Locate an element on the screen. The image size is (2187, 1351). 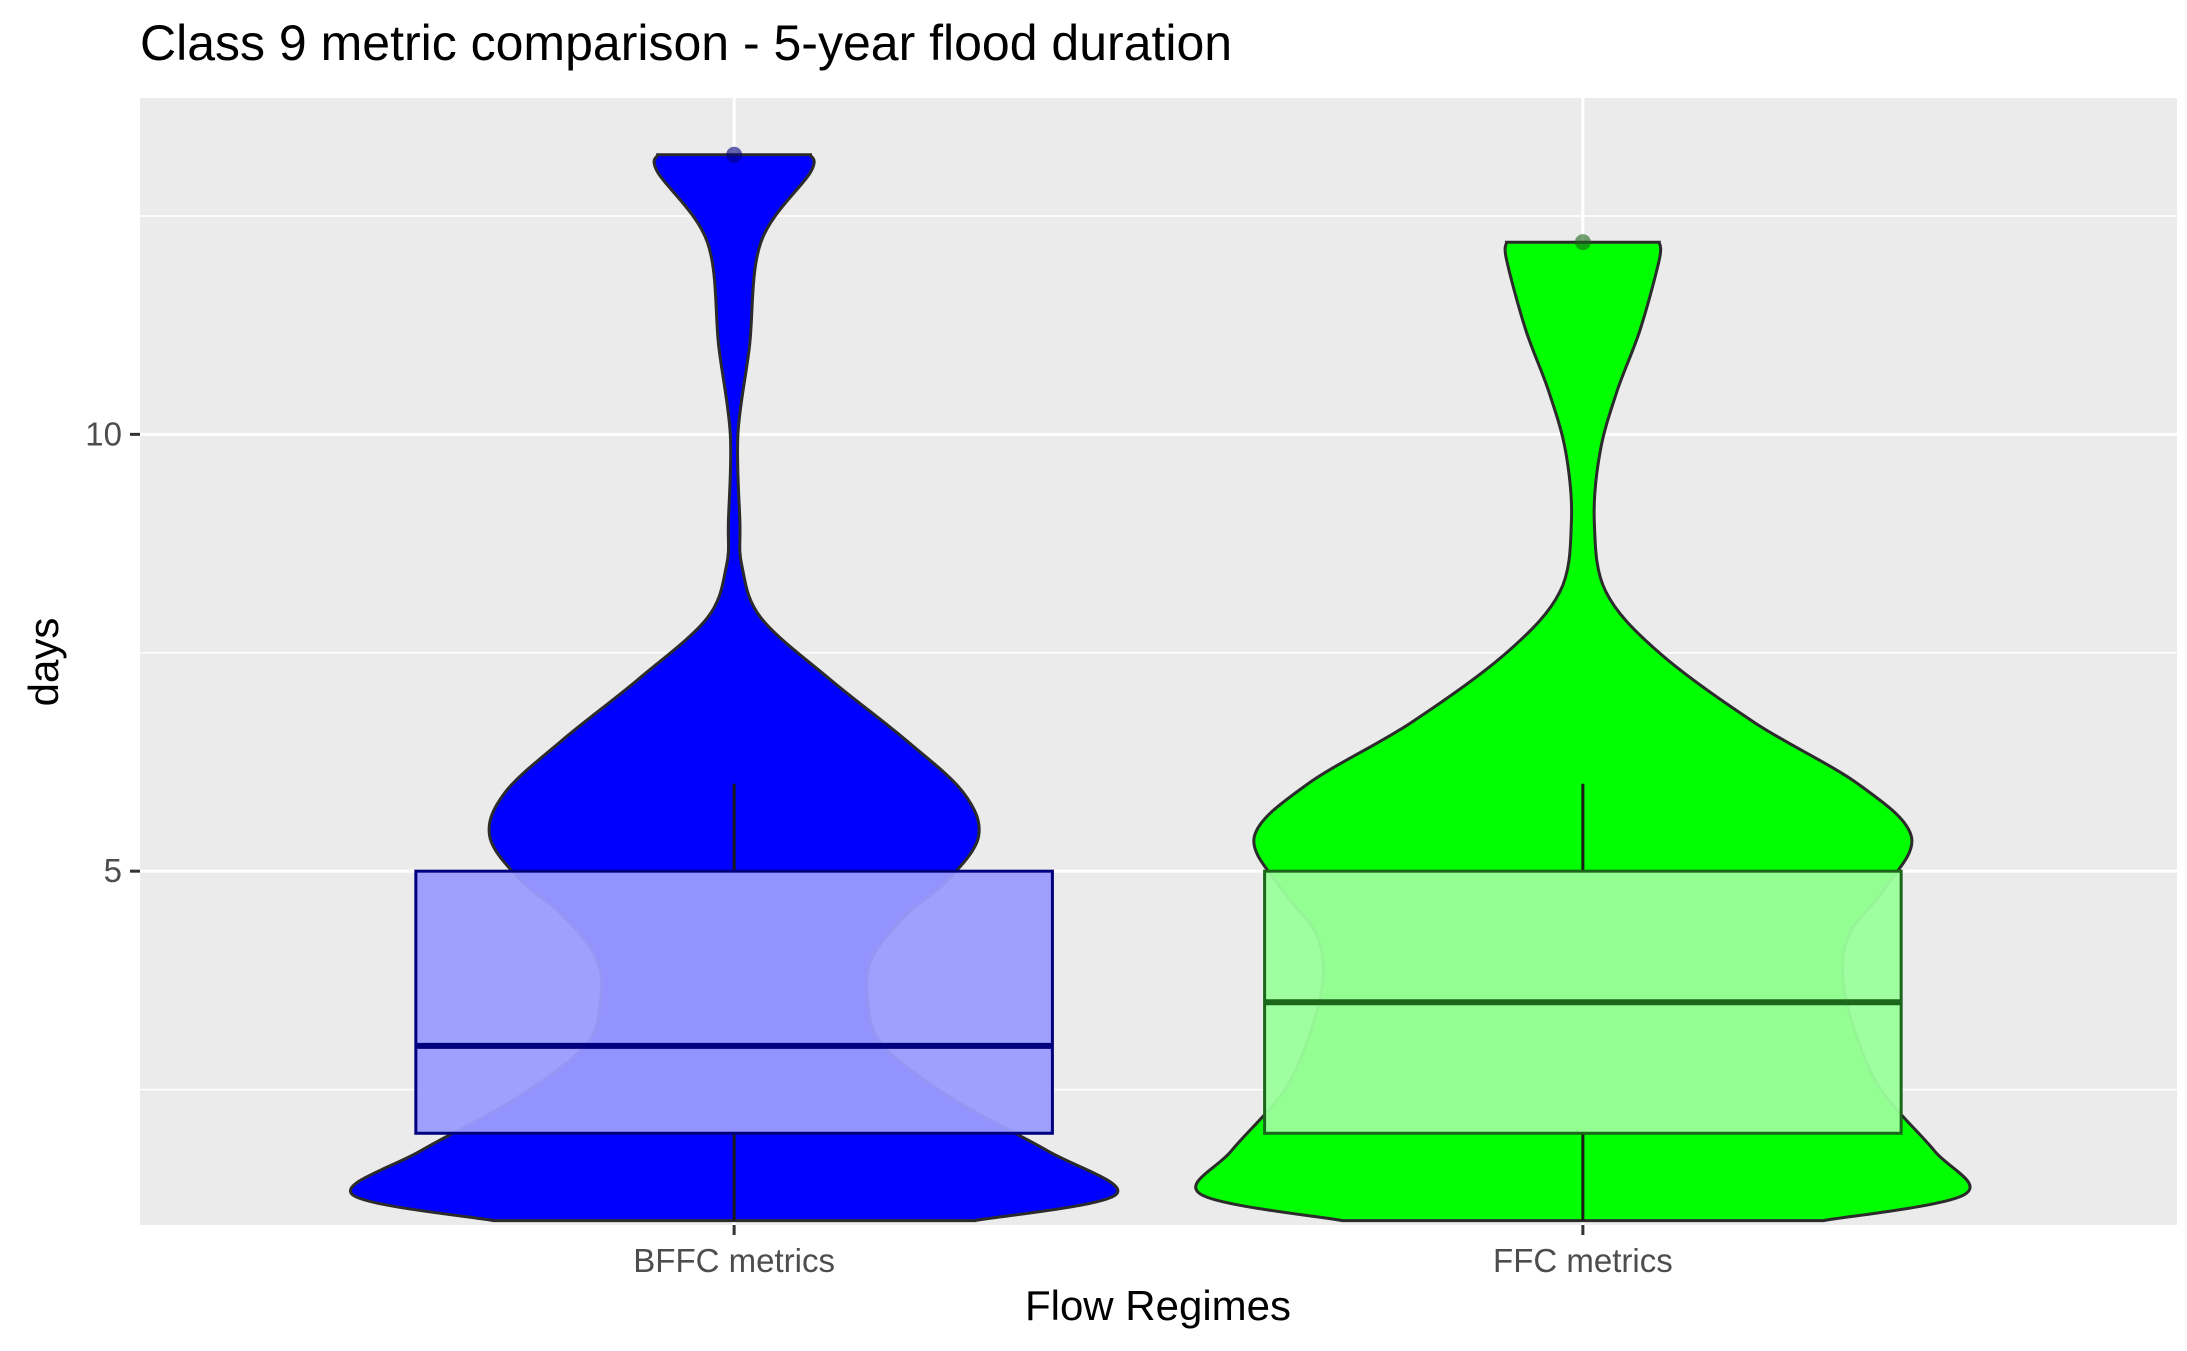
x-tick-label: FFC metrics is located at coordinates (1583, 1260).